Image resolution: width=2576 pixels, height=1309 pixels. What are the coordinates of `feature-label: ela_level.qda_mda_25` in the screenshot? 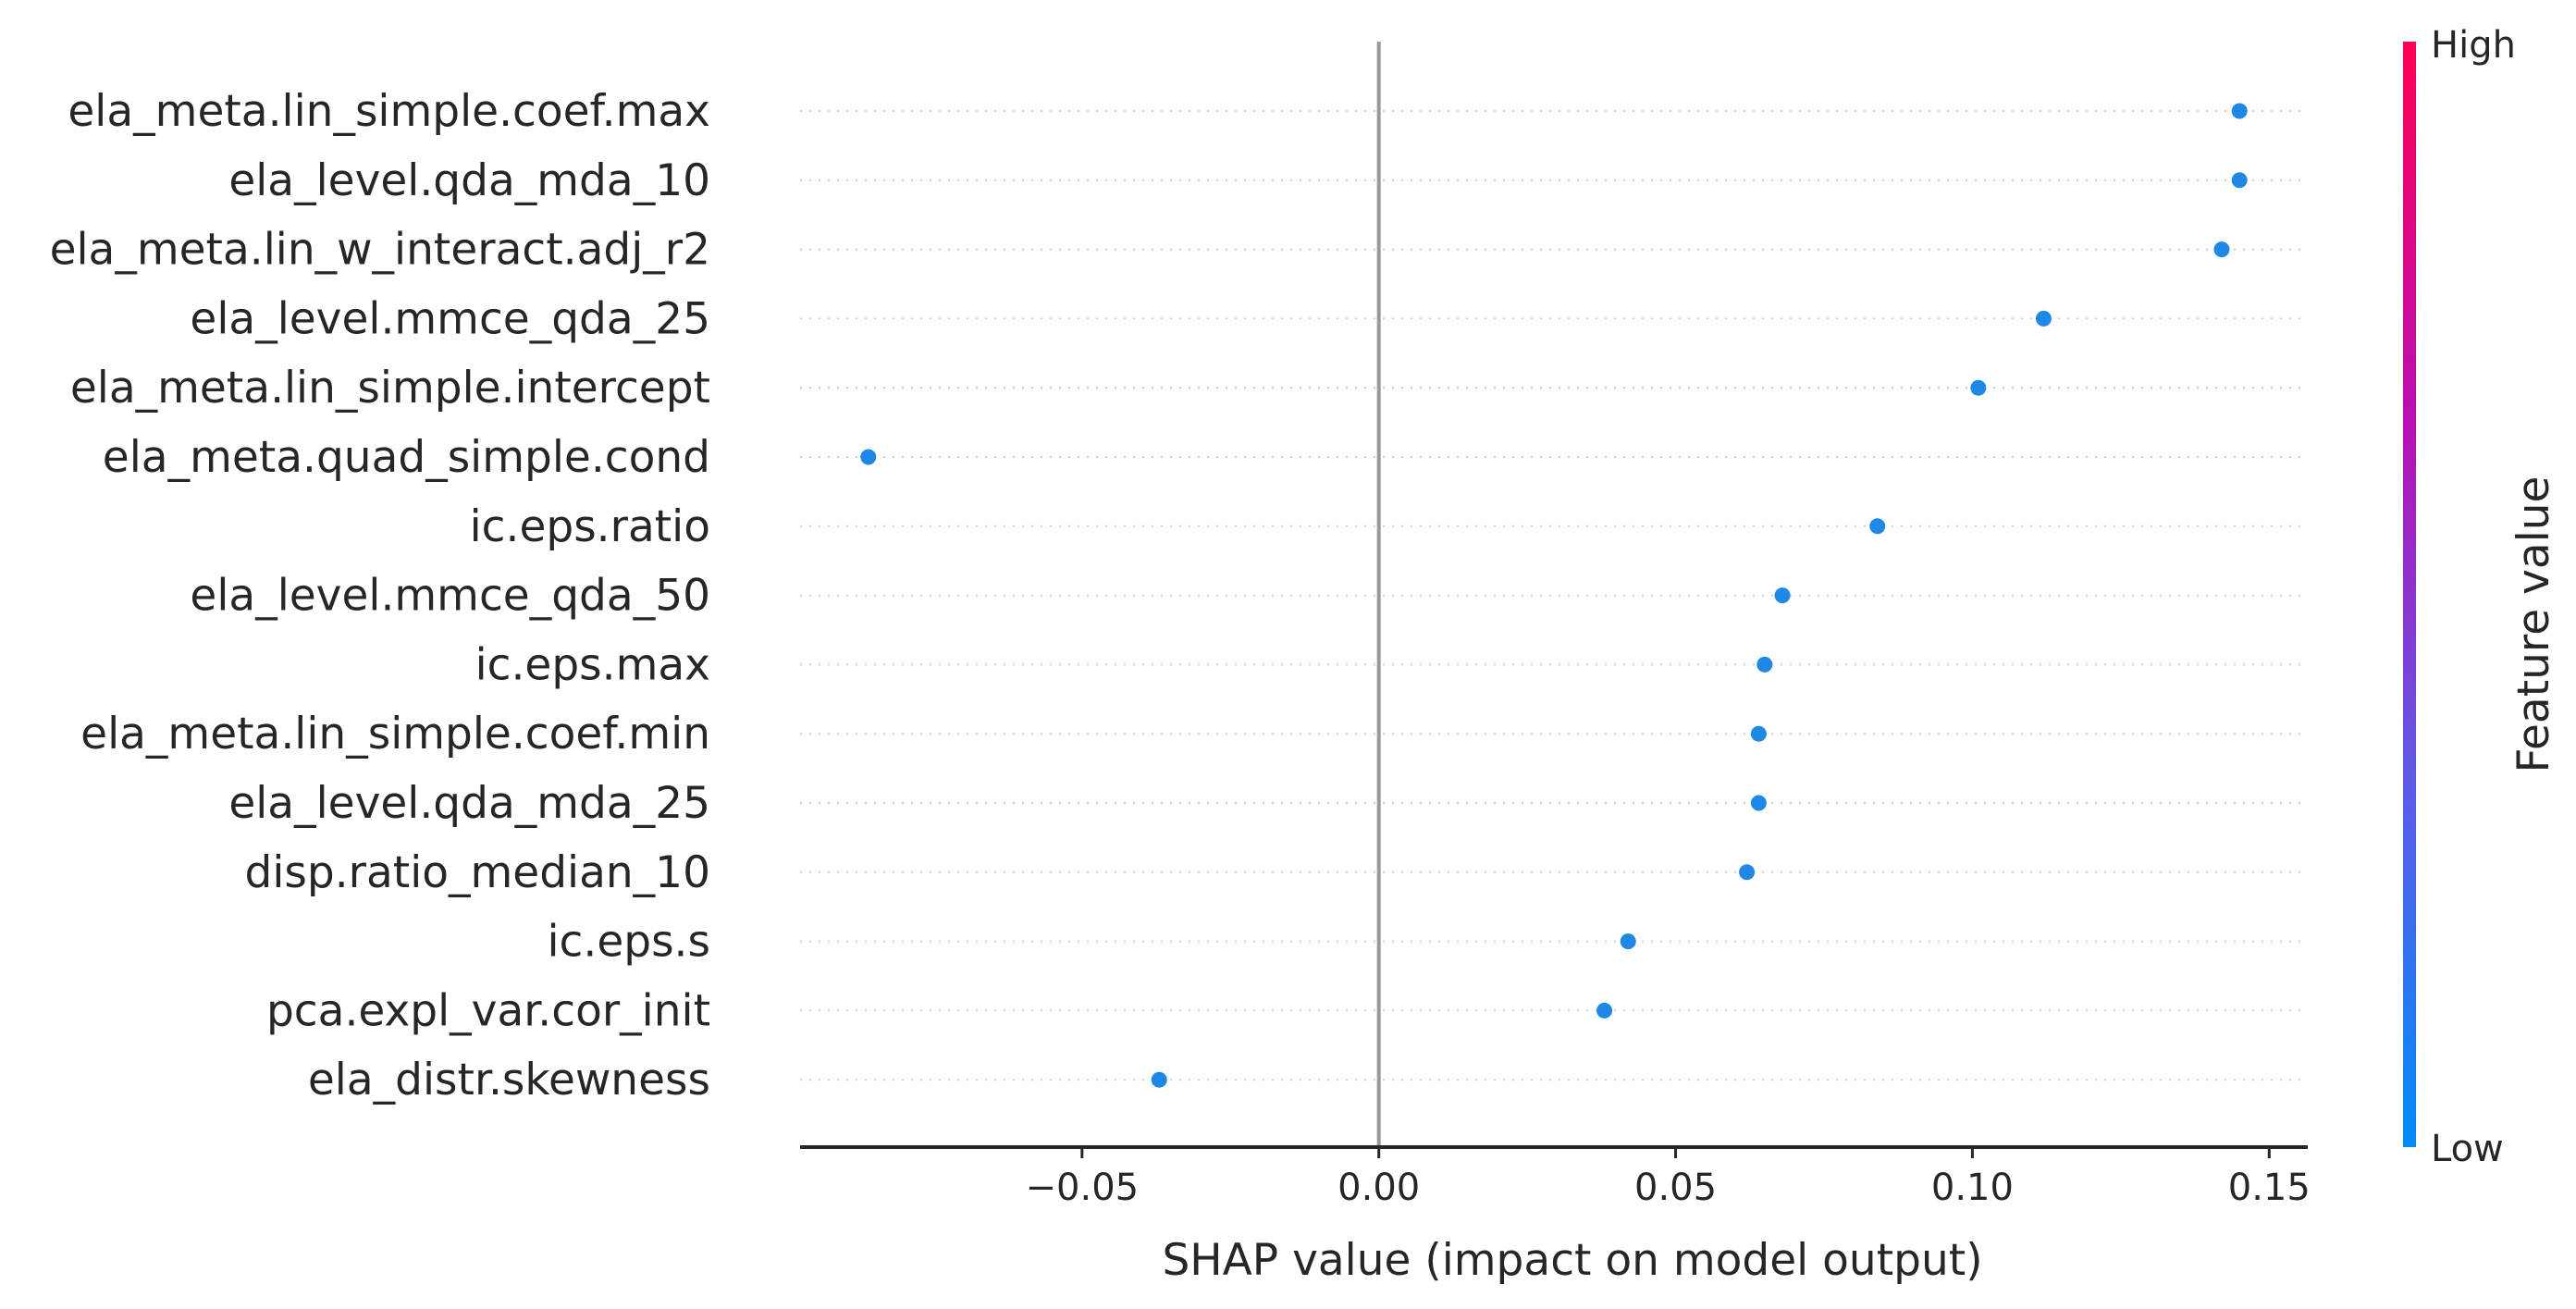 It's located at (469, 803).